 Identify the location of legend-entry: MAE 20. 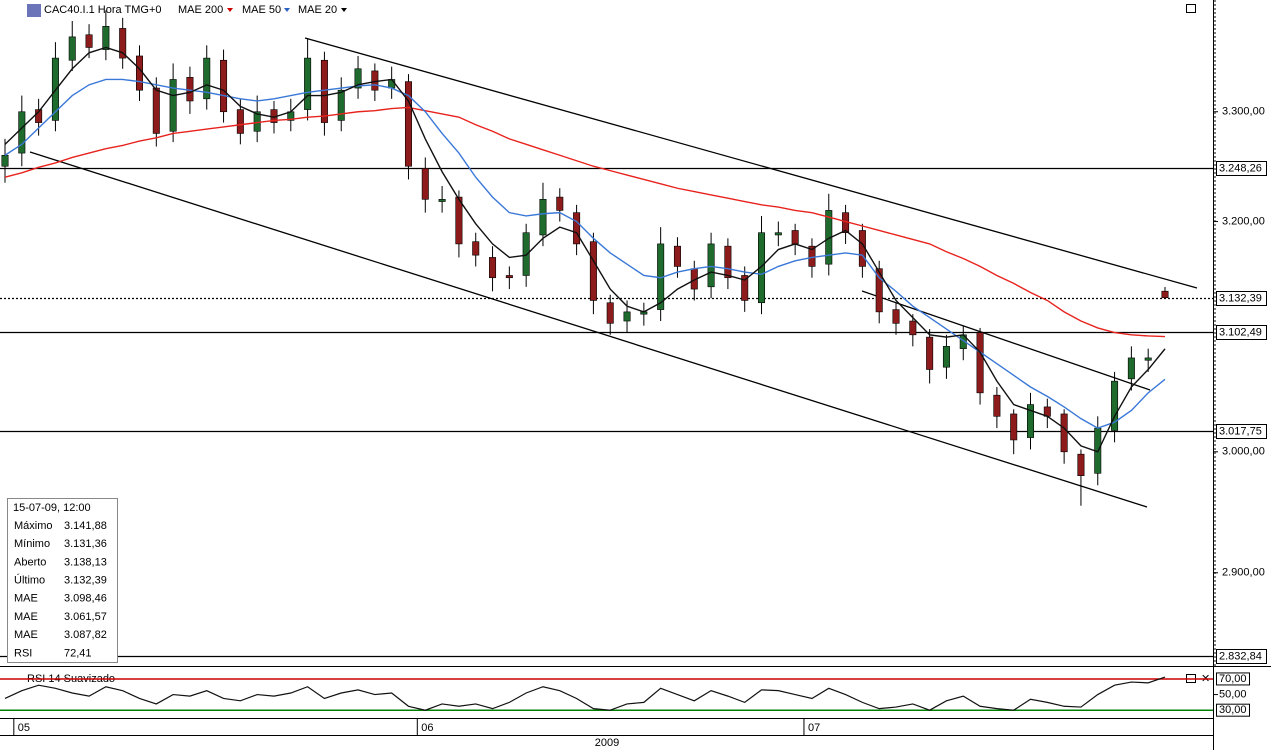
(317, 10).